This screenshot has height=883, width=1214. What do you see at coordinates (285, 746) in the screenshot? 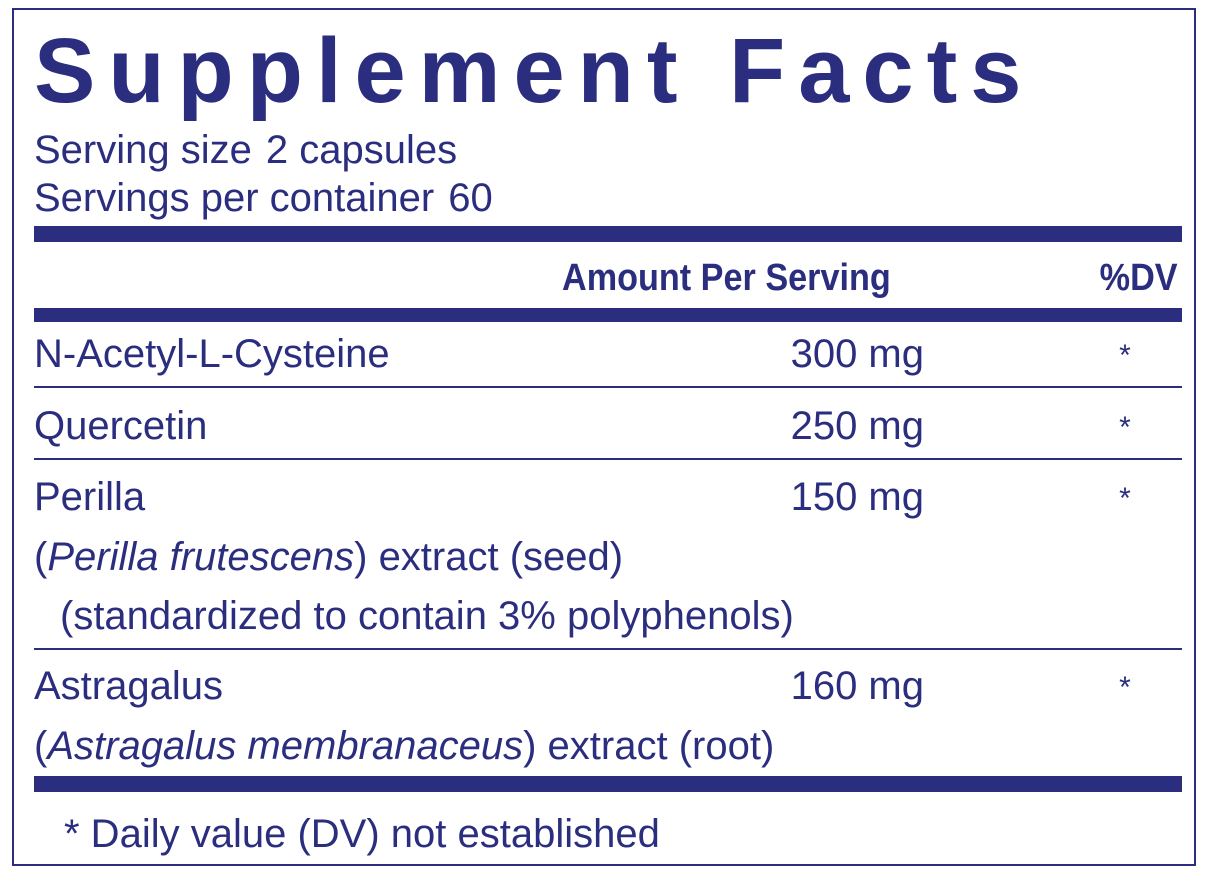
I see `ingredient-latin-name: Astragalus membranaceus` at bounding box center [285, 746].